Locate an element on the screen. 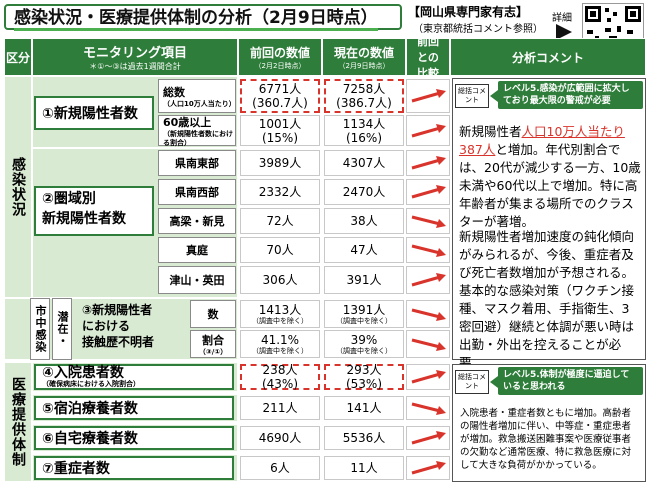  header-item: モニタリング項目 ＊①～③は過去1週間合計 is located at coordinates (135, 57).